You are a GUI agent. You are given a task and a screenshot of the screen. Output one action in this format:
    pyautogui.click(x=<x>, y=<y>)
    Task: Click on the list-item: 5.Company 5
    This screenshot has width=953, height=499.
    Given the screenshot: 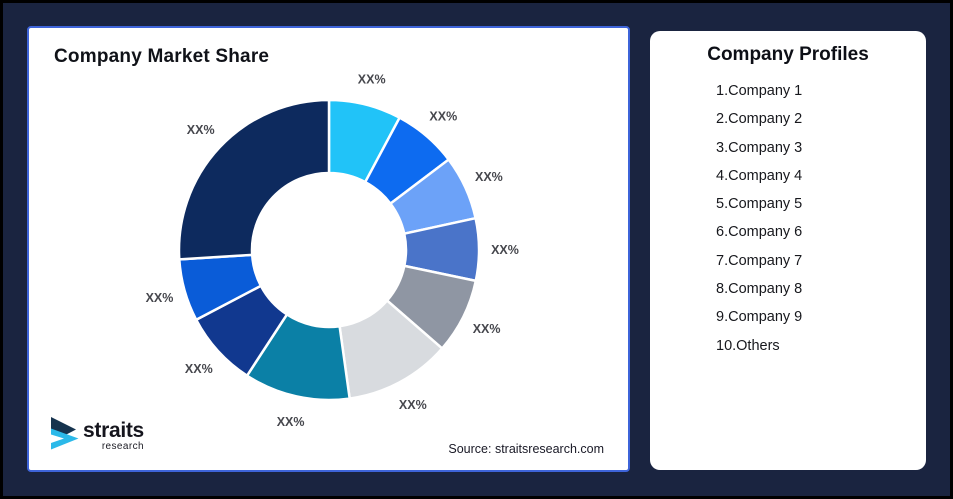 What is the action you would take?
    pyautogui.click(x=759, y=204)
    